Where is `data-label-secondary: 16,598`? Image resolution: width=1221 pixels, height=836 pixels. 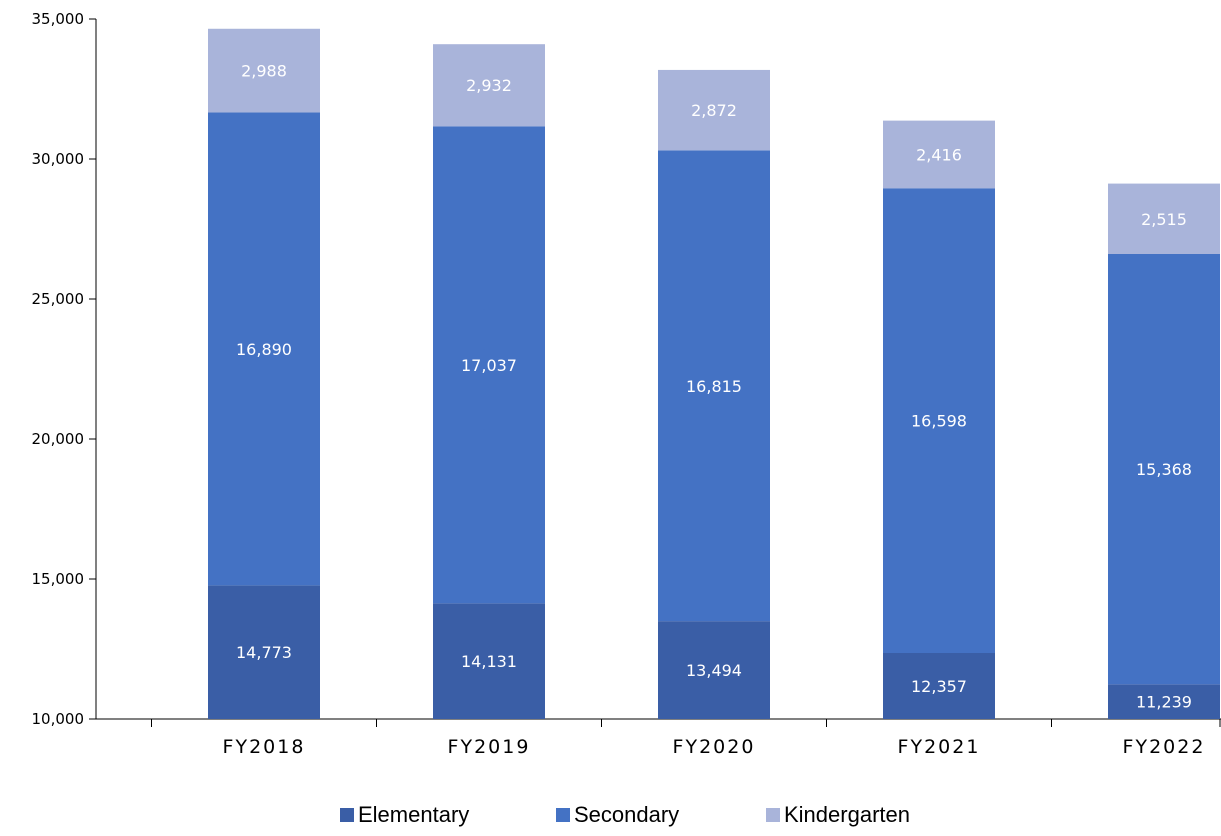 data-label-secondary: 16,598 is located at coordinates (939, 421).